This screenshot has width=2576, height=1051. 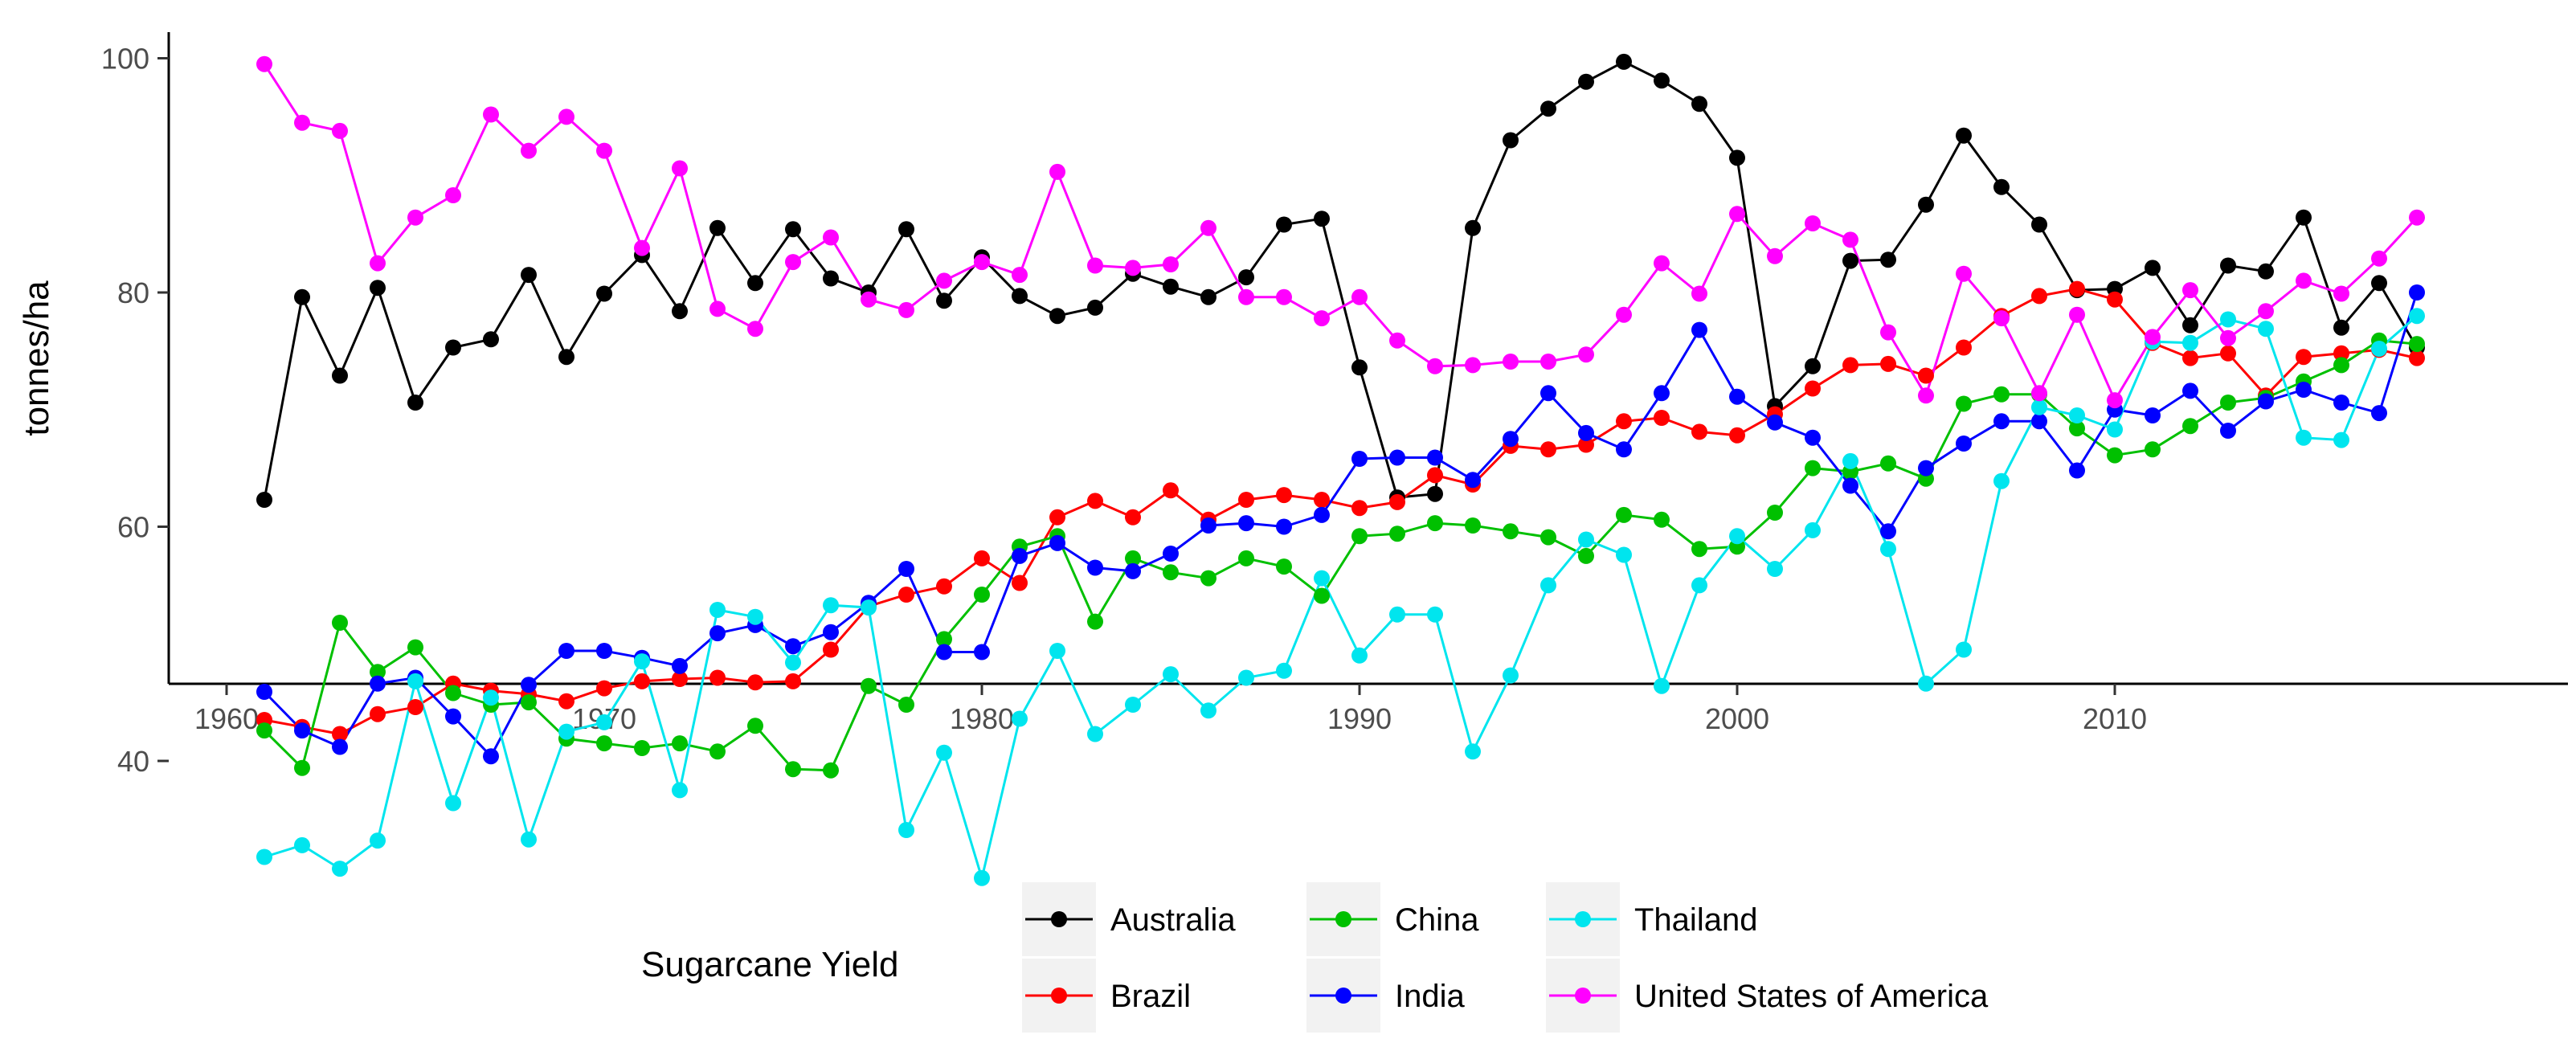 I want to click on legend-item-thailand: Thailand, so click(x=1652, y=919).